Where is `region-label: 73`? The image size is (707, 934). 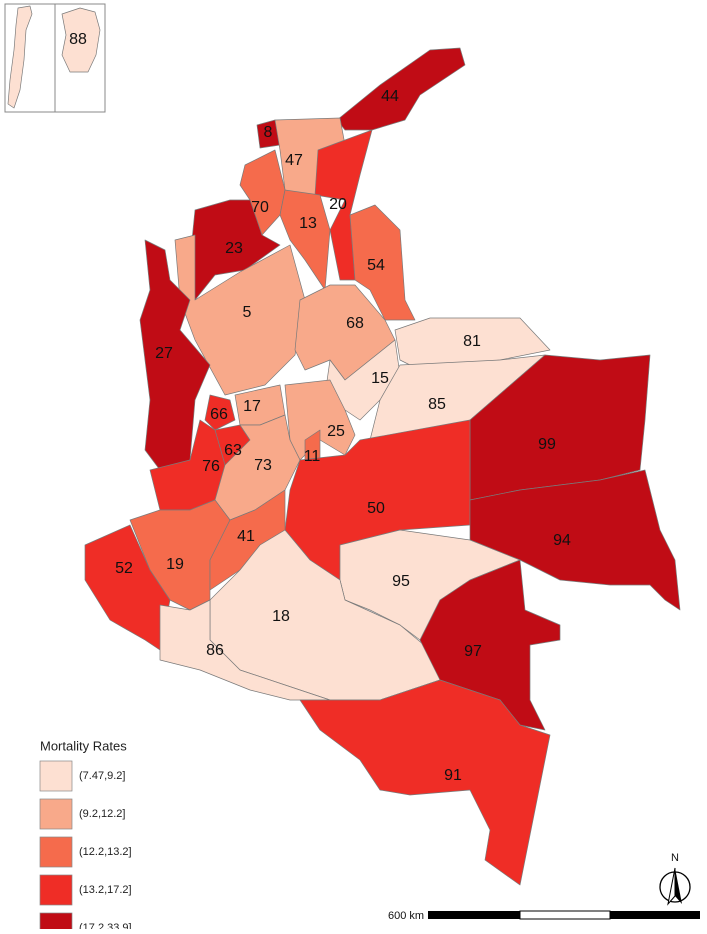 region-label: 73 is located at coordinates (263, 465).